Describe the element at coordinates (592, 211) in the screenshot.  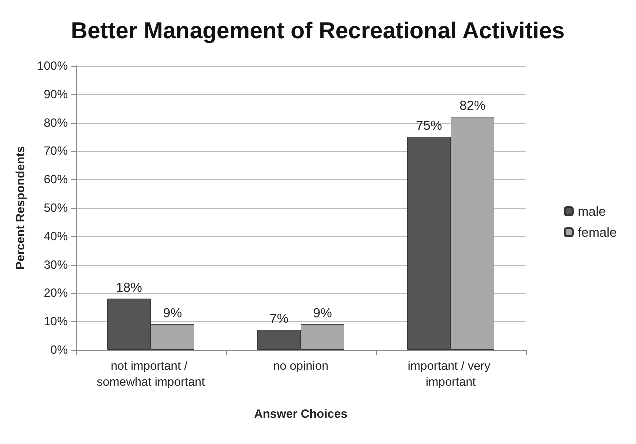
I see `legend-label: male` at that location.